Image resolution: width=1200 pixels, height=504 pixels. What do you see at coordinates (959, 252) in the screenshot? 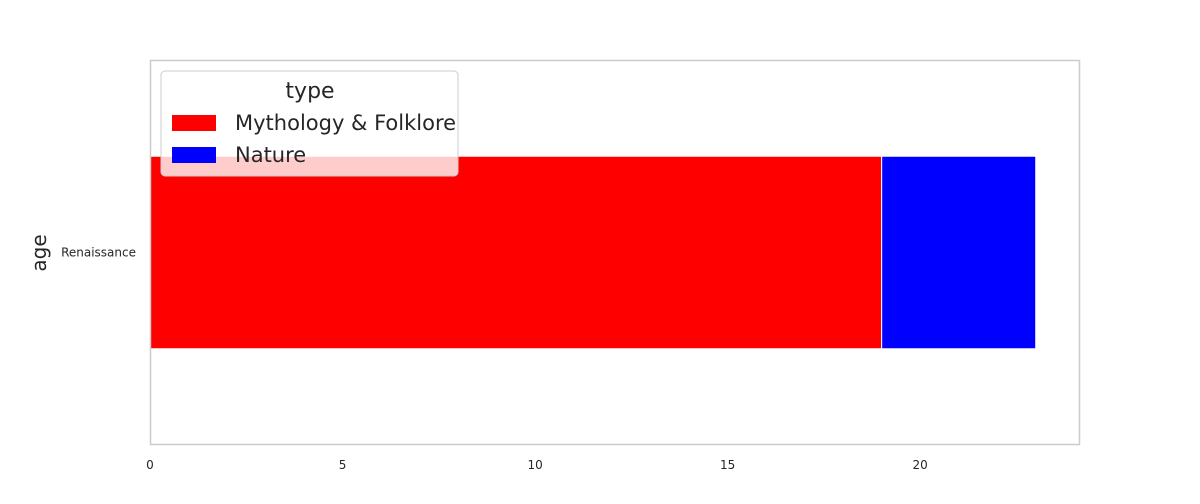
I see `bar-nature-renaissance` at bounding box center [959, 252].